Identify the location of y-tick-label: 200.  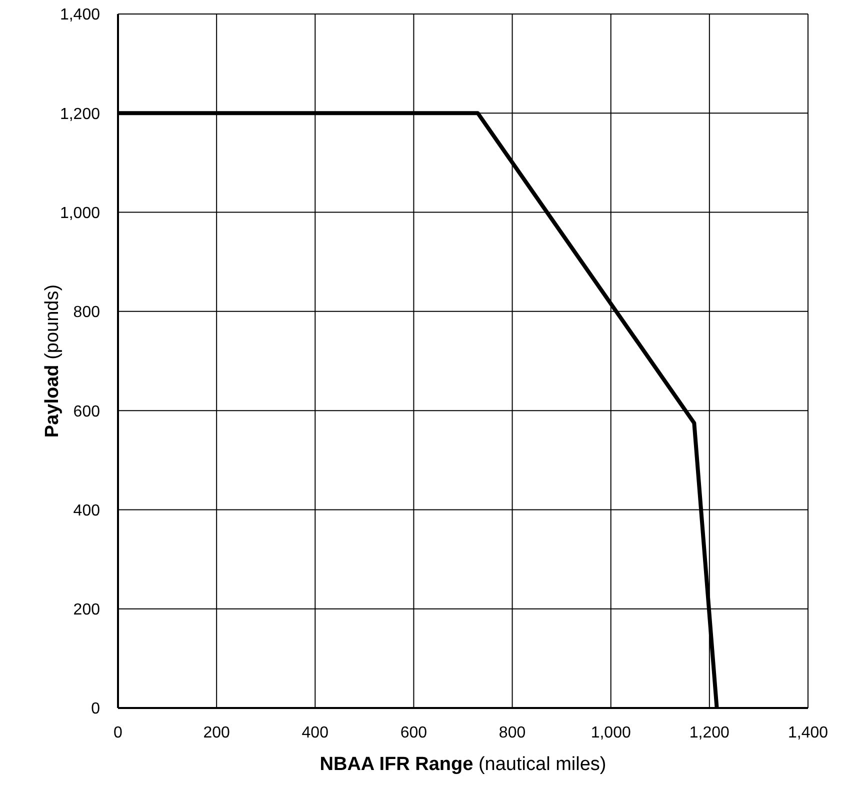
(86, 610).